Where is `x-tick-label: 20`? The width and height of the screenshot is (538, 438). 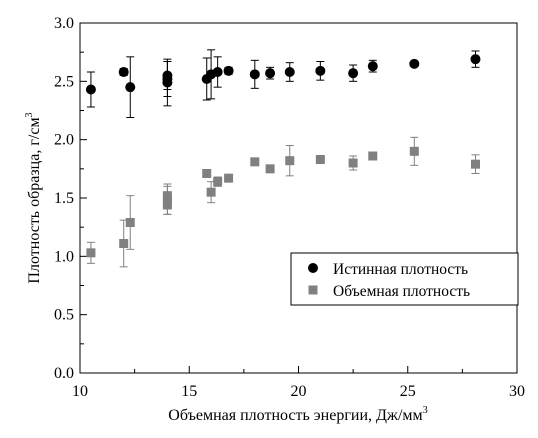 x-tick-label: 20 is located at coordinates (299, 391).